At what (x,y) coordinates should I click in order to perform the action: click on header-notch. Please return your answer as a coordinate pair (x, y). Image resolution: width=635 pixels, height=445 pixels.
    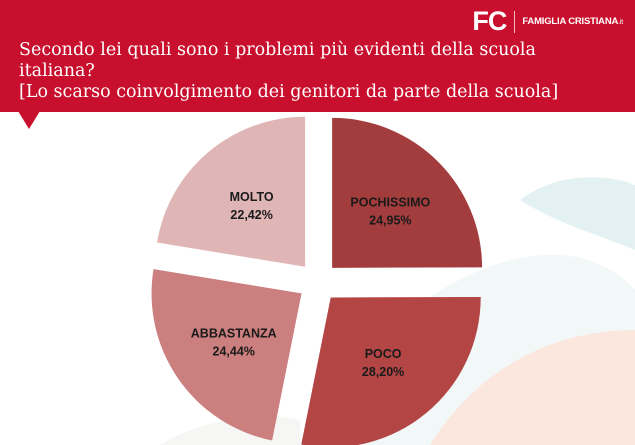
    Looking at the image, I should click on (29, 120).